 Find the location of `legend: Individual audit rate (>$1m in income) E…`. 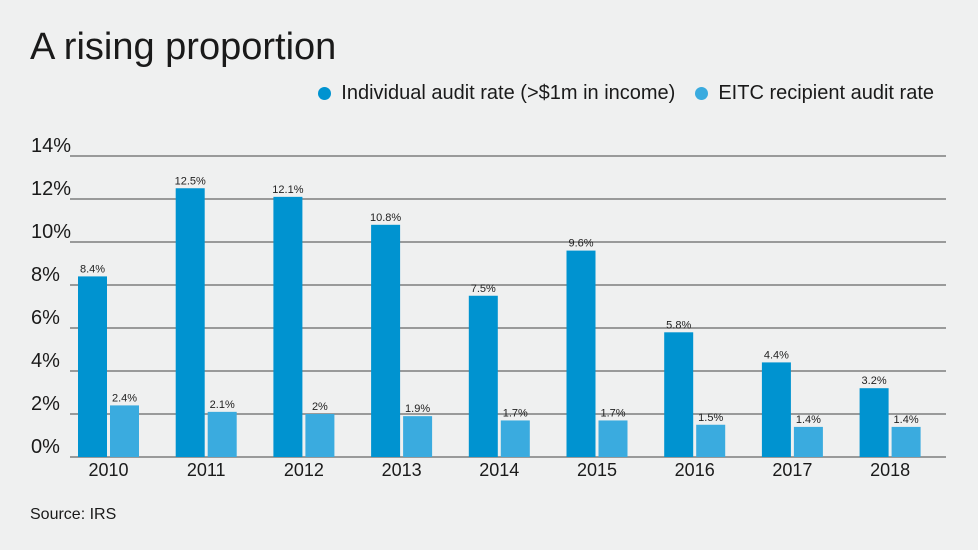

legend: Individual audit rate (>$1m in income) E… is located at coordinates (626, 93).